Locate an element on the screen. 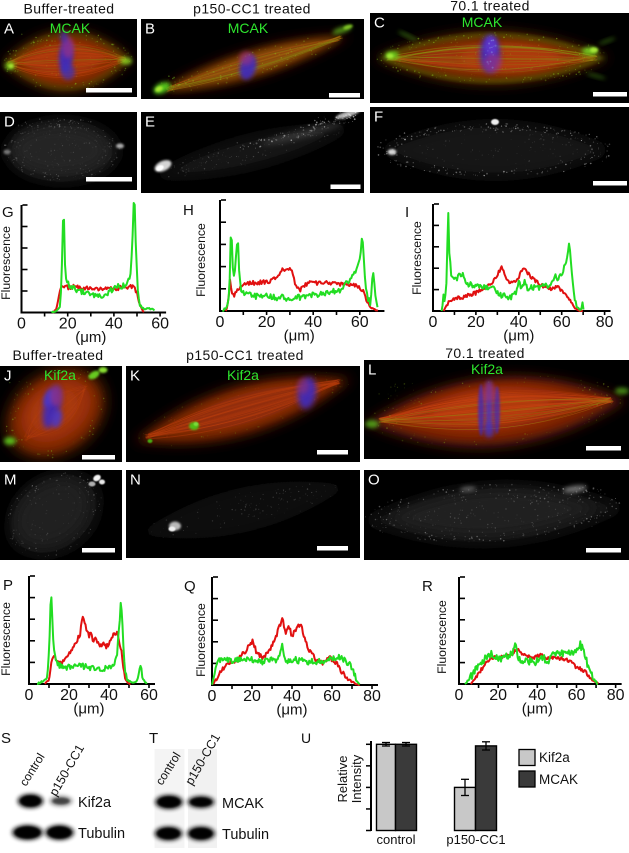  svg-text: P is located at coordinates (8, 585).